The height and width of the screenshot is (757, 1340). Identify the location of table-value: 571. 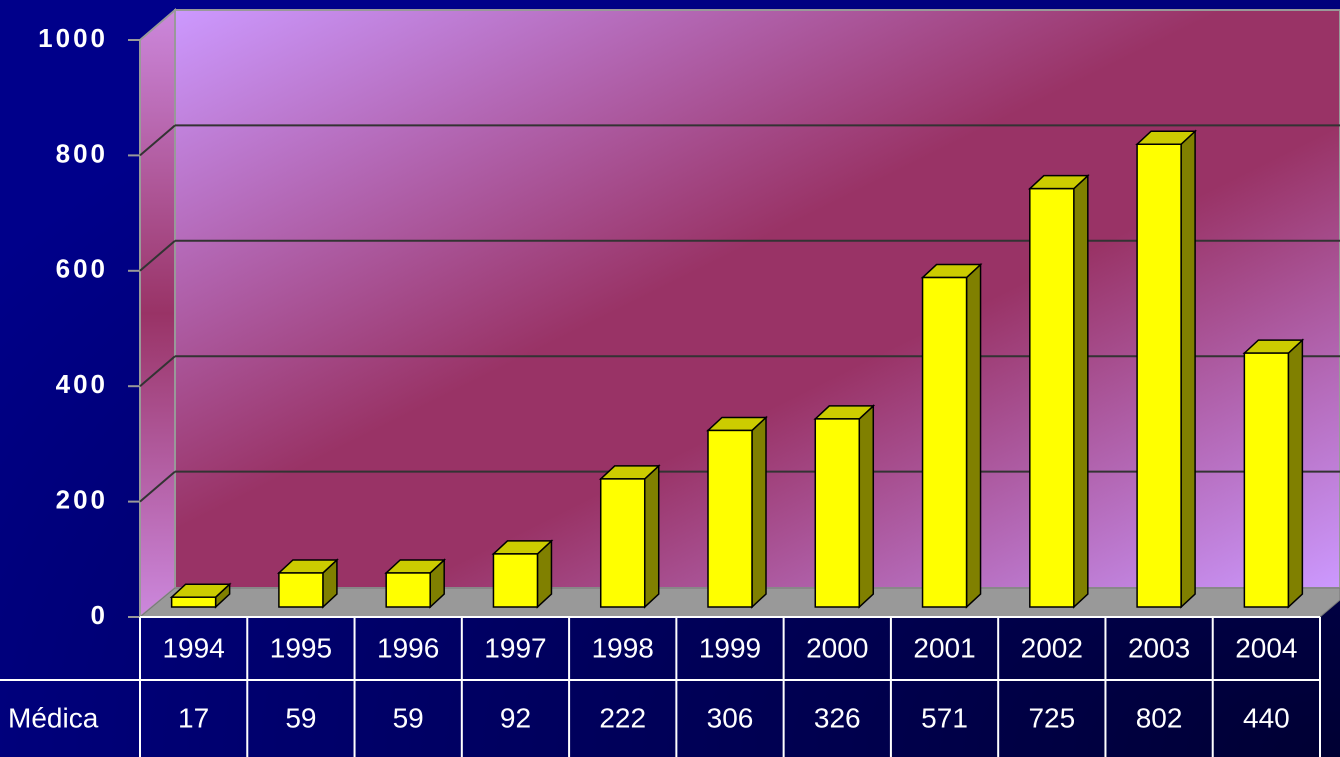
(944, 717).